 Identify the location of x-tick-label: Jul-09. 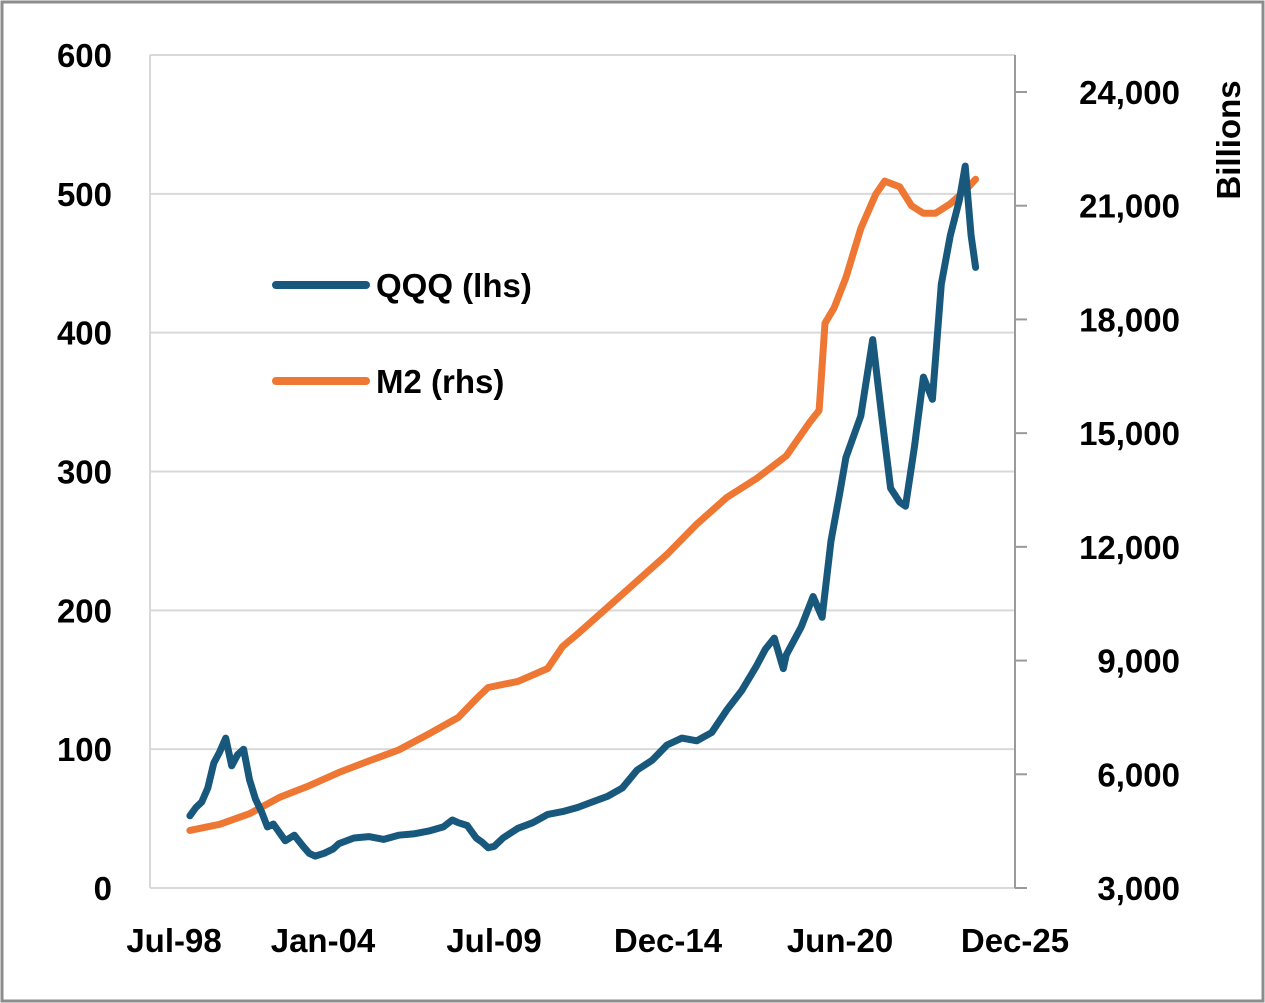
(493, 940).